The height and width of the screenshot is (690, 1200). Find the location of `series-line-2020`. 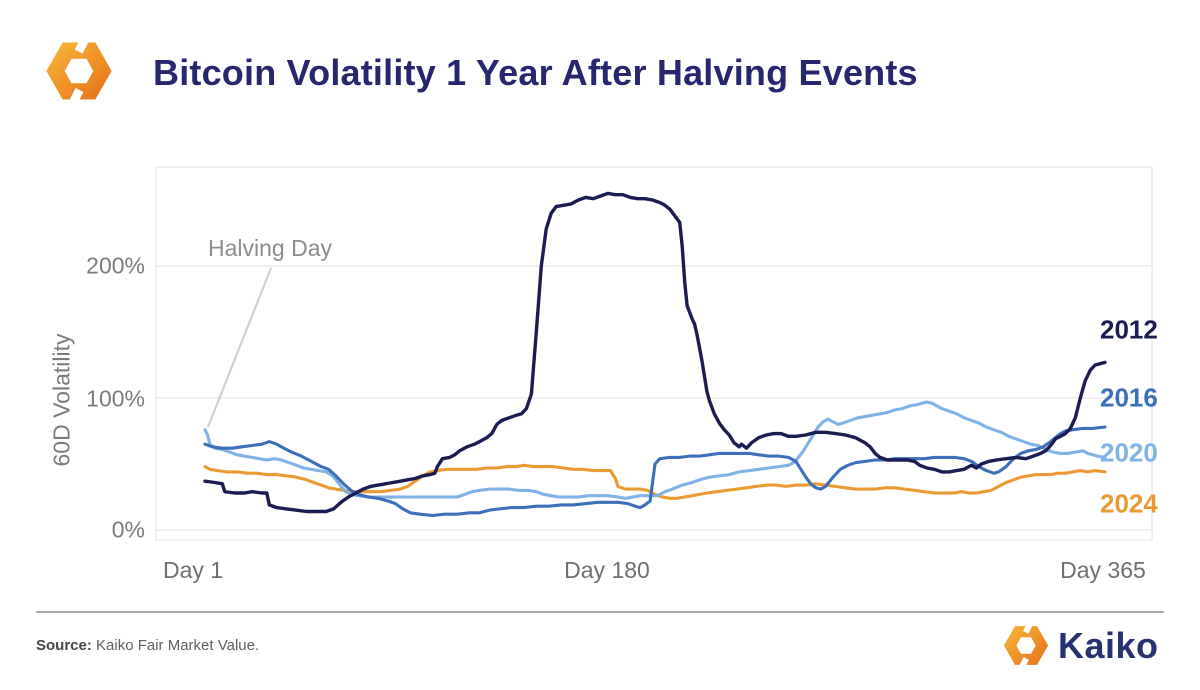

series-line-2020 is located at coordinates (655, 450).